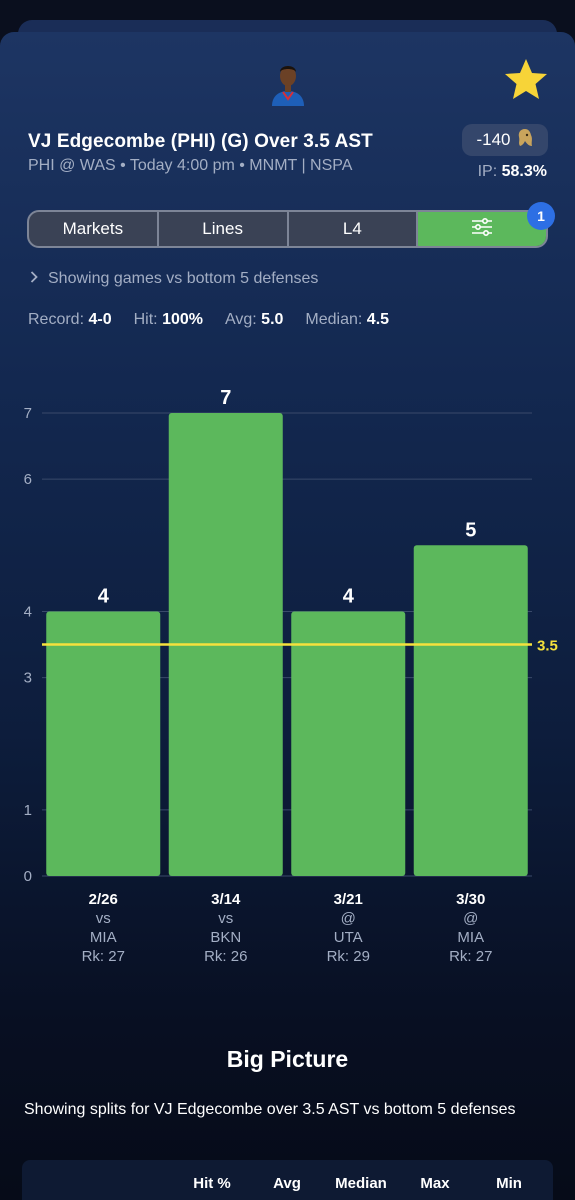 Image resolution: width=575 pixels, height=1200 pixels. Describe the element at coordinates (28, 678) in the screenshot. I see `y-tick-label: 3` at that location.